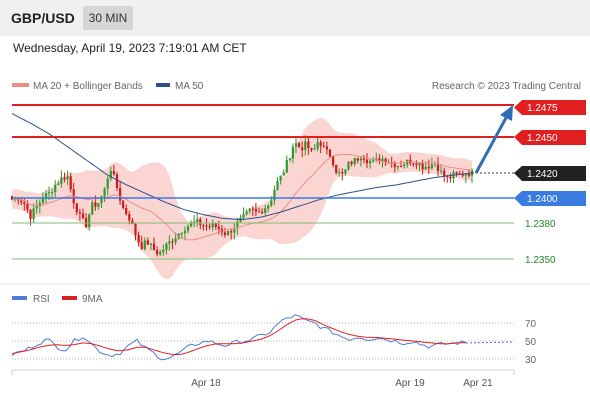  What do you see at coordinates (92, 299) in the screenshot?
I see `rsi-ma-legend-label: 9MA` at bounding box center [92, 299].